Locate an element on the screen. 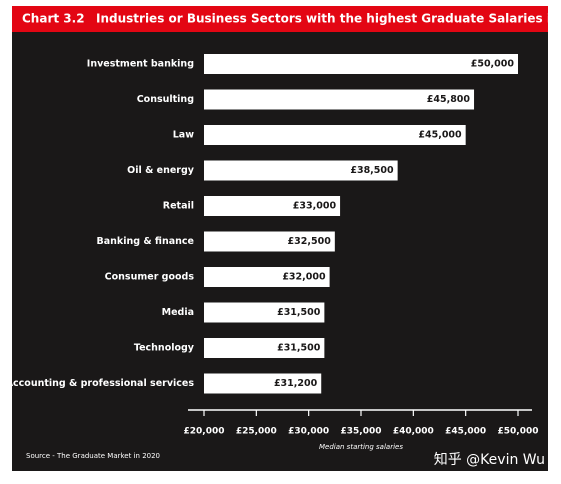 This screenshot has width=561, height=484. x-tick-label: £25,000 is located at coordinates (256, 432).